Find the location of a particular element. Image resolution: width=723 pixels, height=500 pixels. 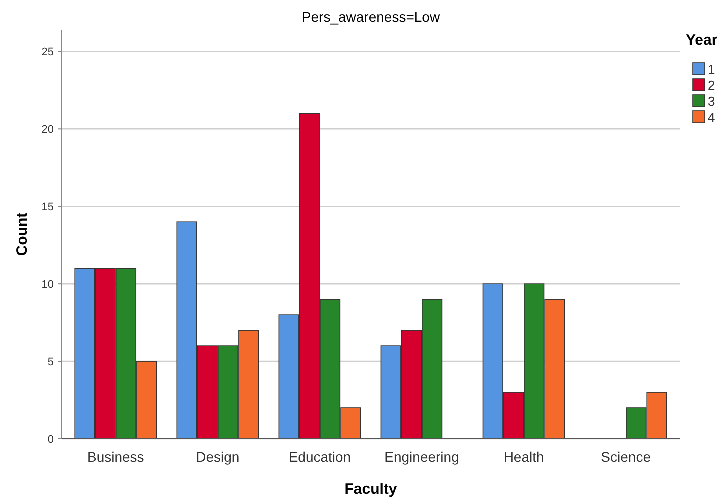

y-tick-label: 25 is located at coordinates (48, 52).